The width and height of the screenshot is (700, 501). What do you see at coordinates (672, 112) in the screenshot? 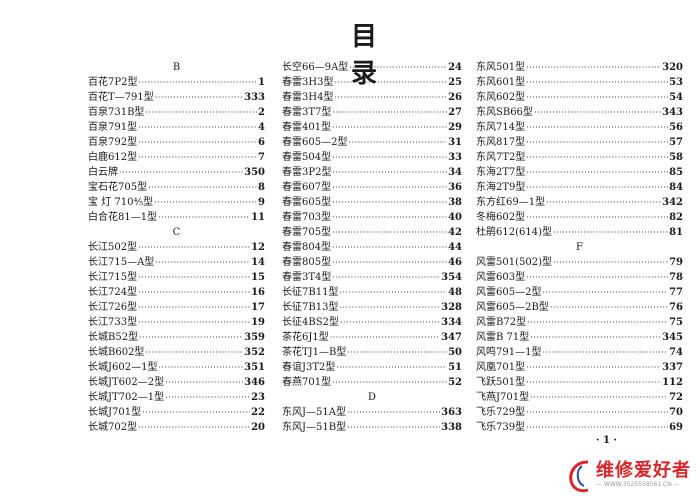
I see `entry-page: 343` at bounding box center [672, 112].